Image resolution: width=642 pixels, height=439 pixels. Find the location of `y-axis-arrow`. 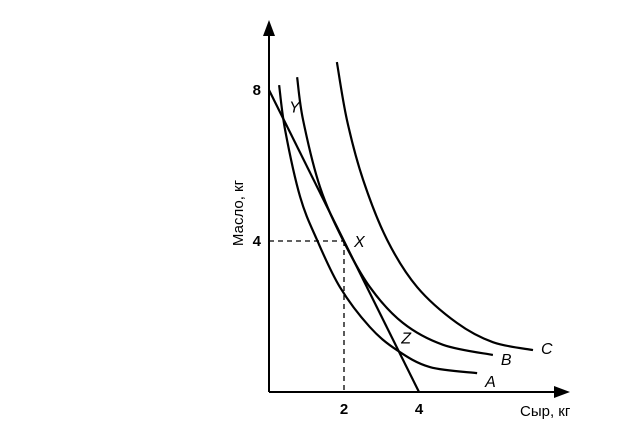

y-axis-arrow is located at coordinates (269, 28).